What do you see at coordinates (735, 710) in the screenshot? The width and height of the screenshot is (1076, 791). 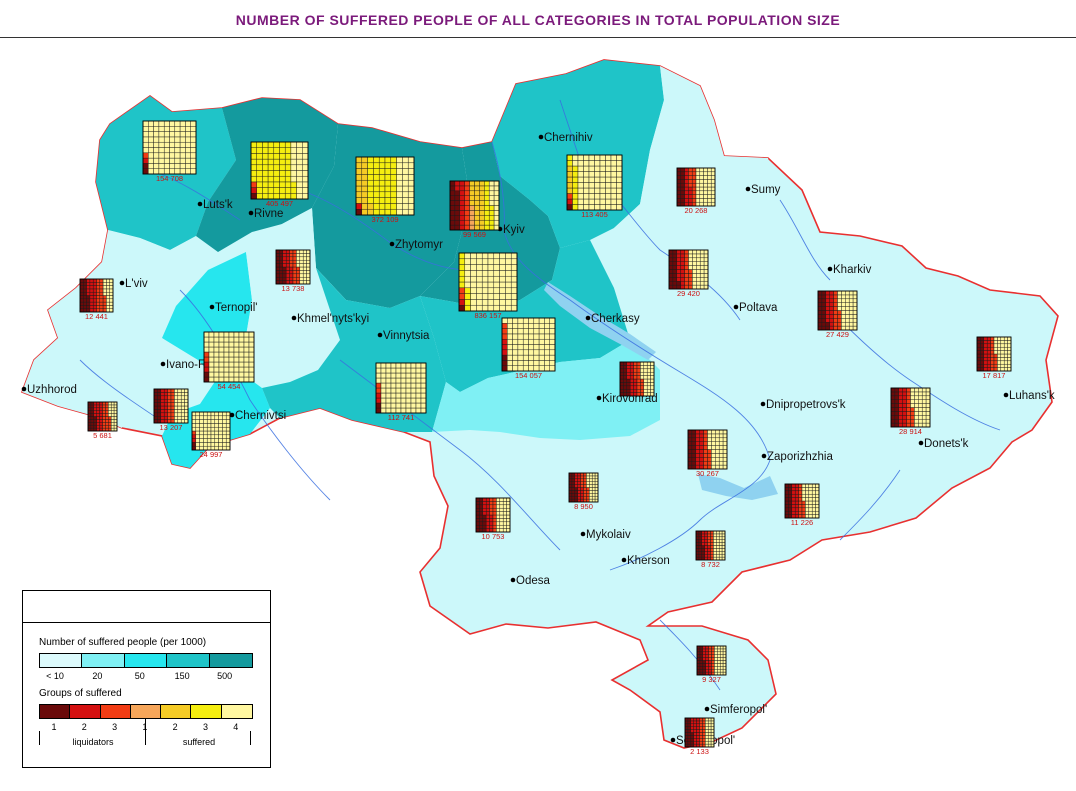 I see `city-simferopol: Simferopol'` at bounding box center [735, 710].